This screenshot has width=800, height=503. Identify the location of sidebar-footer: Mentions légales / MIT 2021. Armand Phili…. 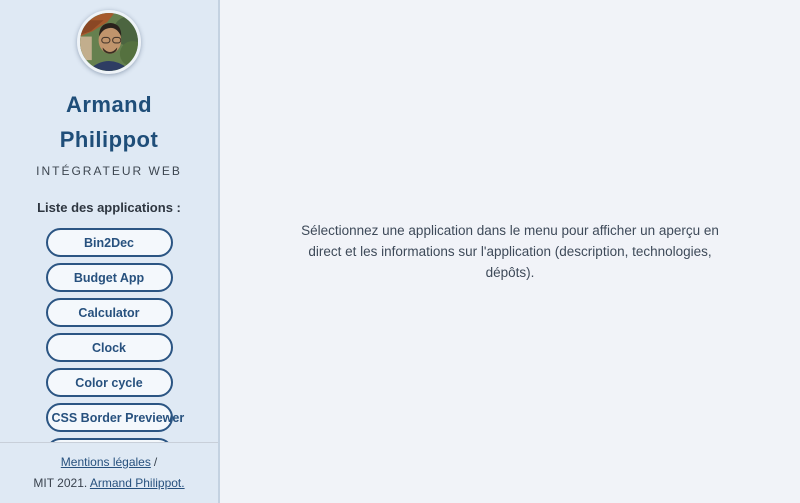
(109, 472).